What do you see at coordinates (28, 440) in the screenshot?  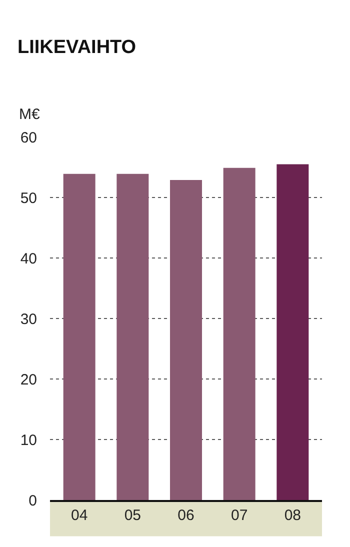 I see `y-tick-label: 10` at bounding box center [28, 440].